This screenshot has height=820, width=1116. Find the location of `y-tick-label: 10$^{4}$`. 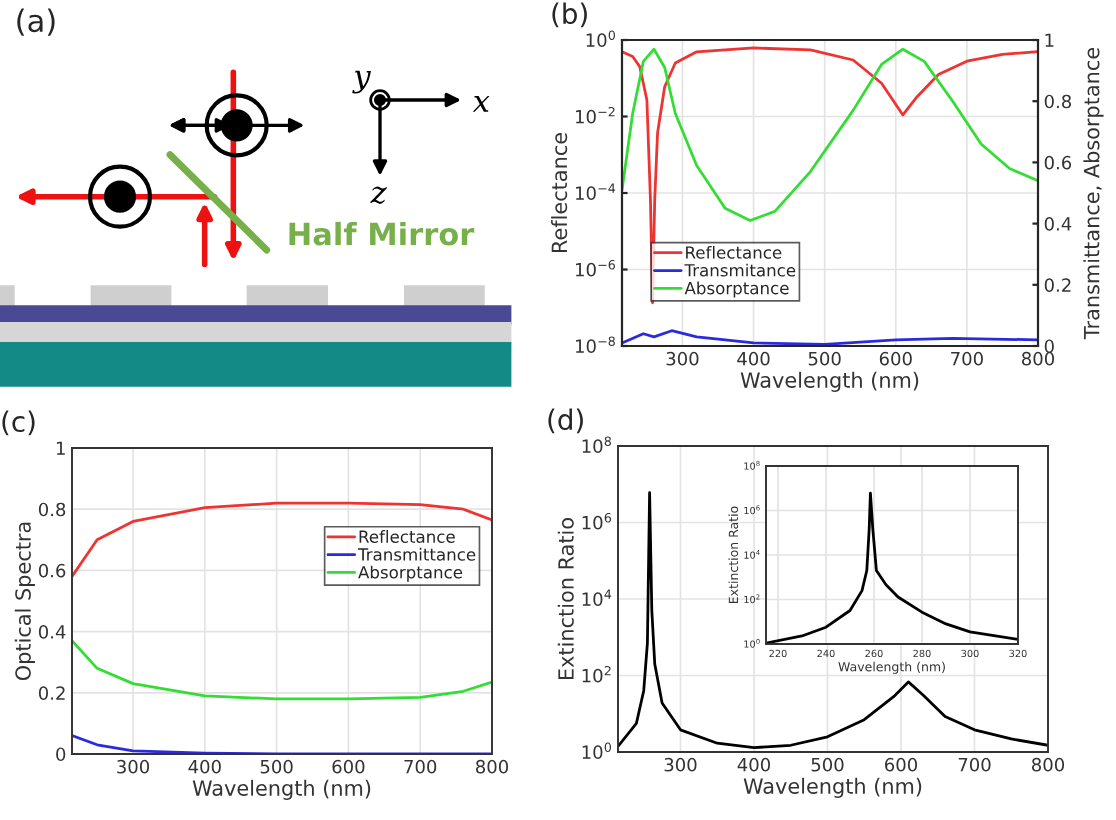

y-tick-label: 10$^{4}$ is located at coordinates (597, 597).